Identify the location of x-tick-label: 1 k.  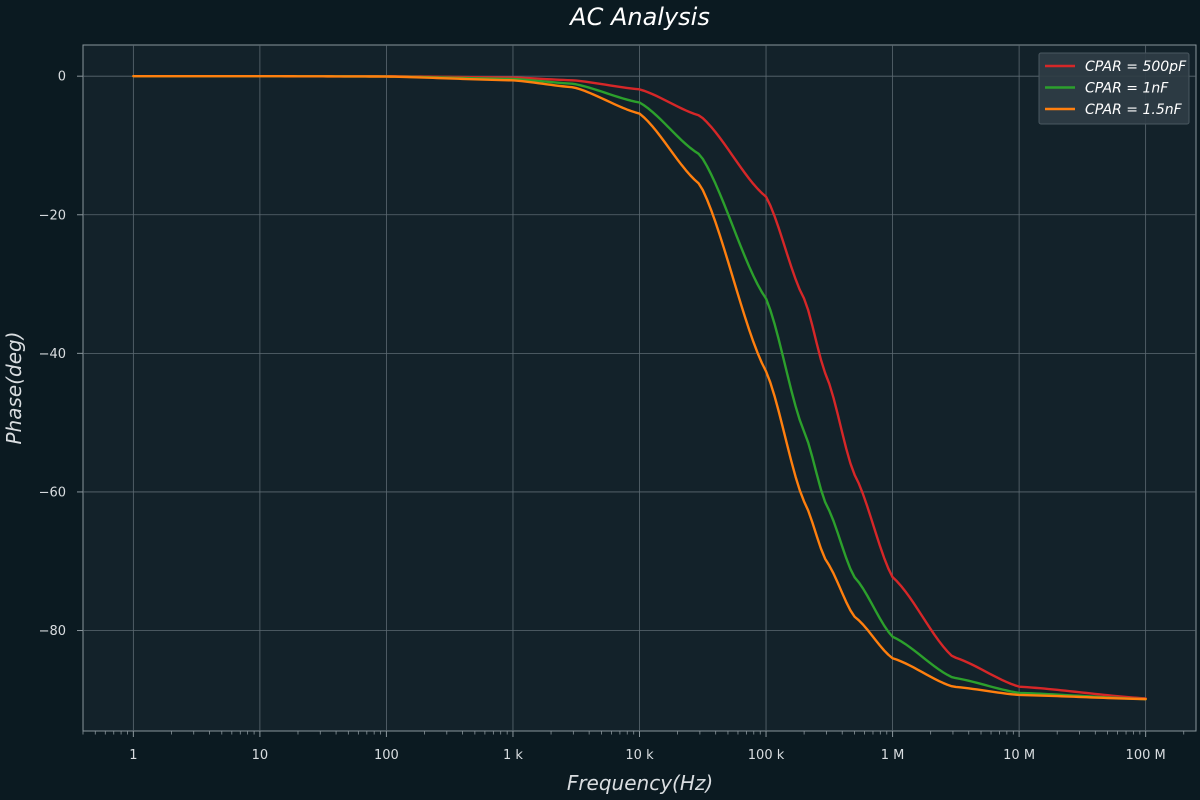
(513, 755).